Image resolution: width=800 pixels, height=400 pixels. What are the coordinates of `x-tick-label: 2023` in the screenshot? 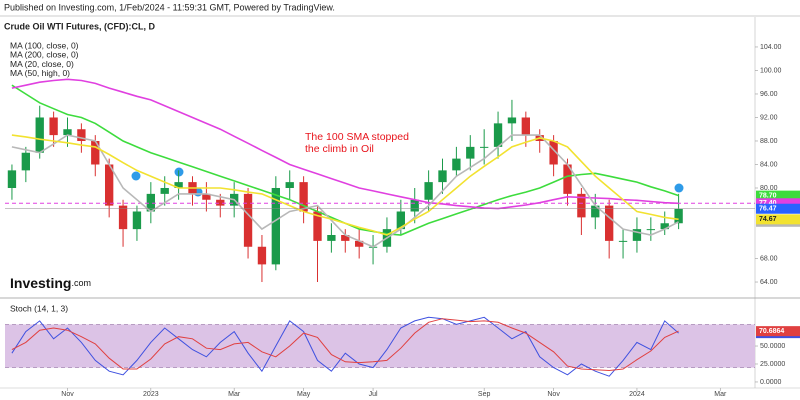 It's located at (151, 394).